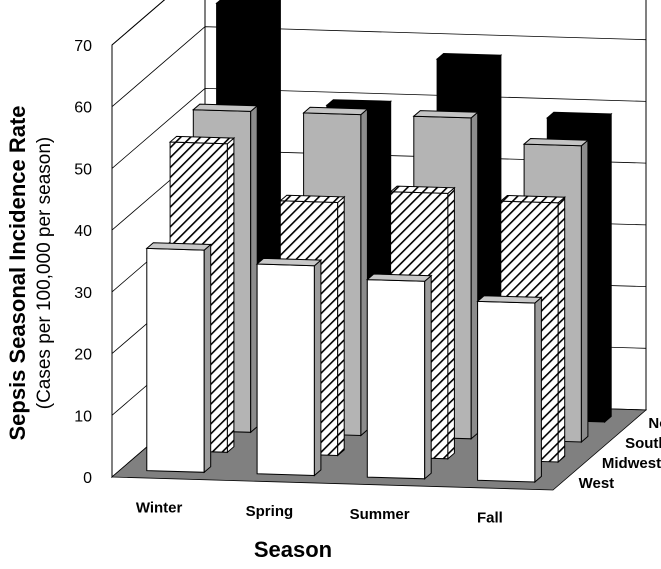 This screenshot has width=661, height=569. Describe the element at coordinates (319, 513) in the screenshot. I see `x-category-labels: Winter Spring Summer Fall` at that location.